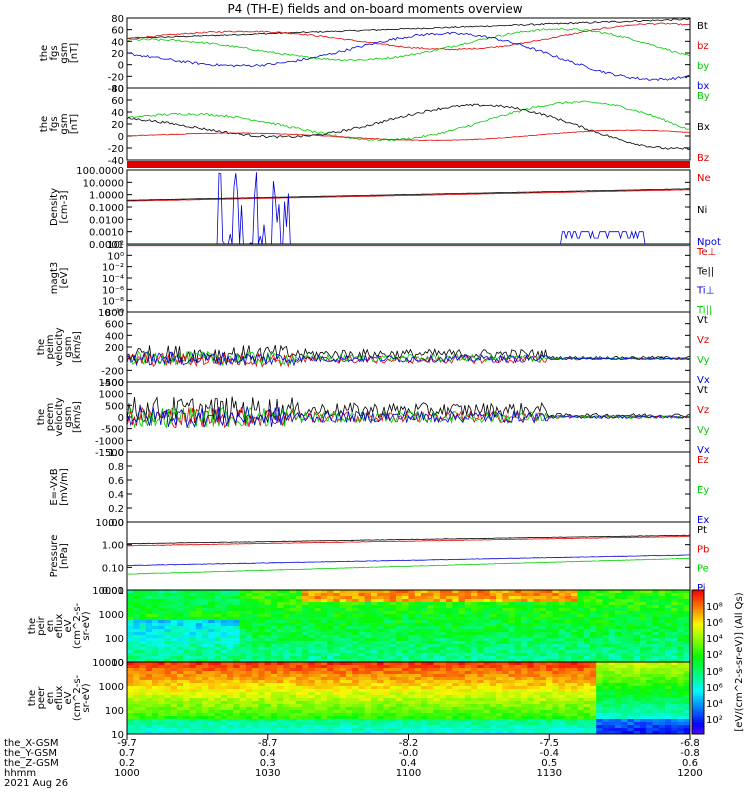 This screenshot has width=750, height=800. I want to click on y-axis-label: Pressure, so click(54, 556).